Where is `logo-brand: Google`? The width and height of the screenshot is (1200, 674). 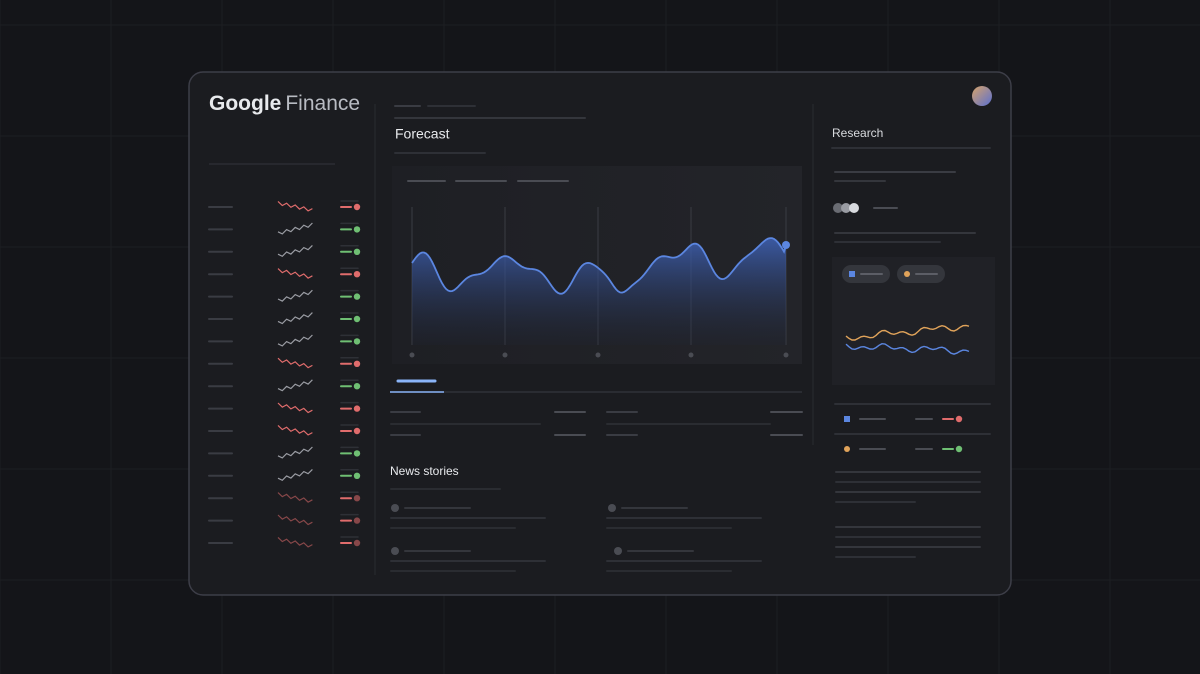
logo-brand: Google is located at coordinates (245, 103).